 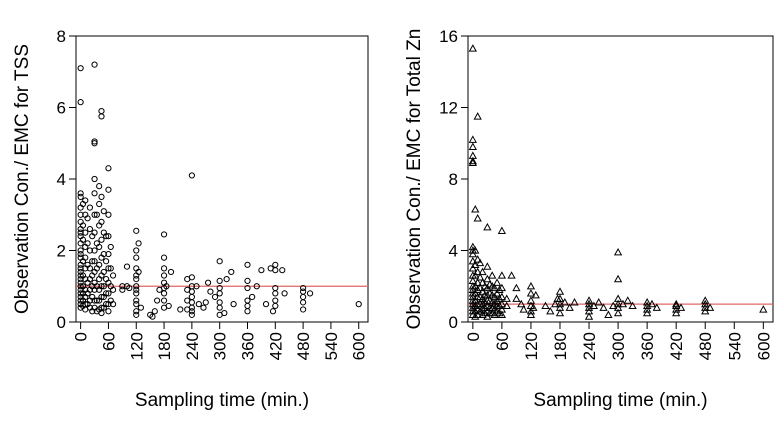 What do you see at coordinates (81, 336) in the screenshot?
I see `x-tick-label: 0` at bounding box center [81, 336].